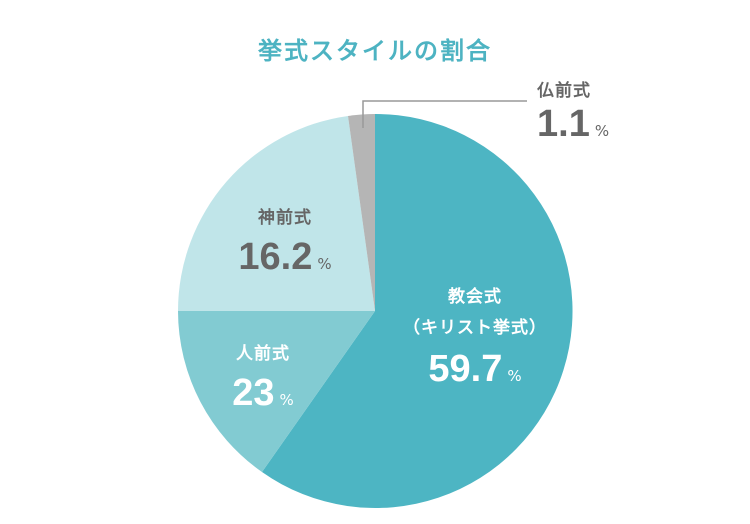 The width and height of the screenshot is (750, 524). What do you see at coordinates (465, 369) in the screenshot?
I see `label-church-value: 59.7` at bounding box center [465, 369].